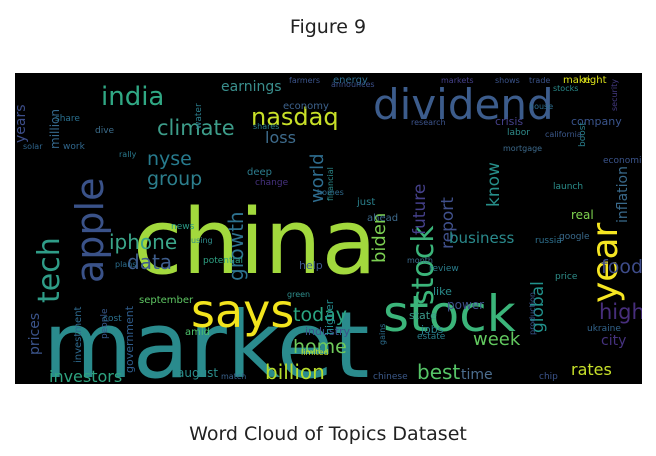 This screenshot has height=456, width=656. Describe the element at coordinates (105, 131) in the screenshot. I see `word-dive-59: dive` at that location.